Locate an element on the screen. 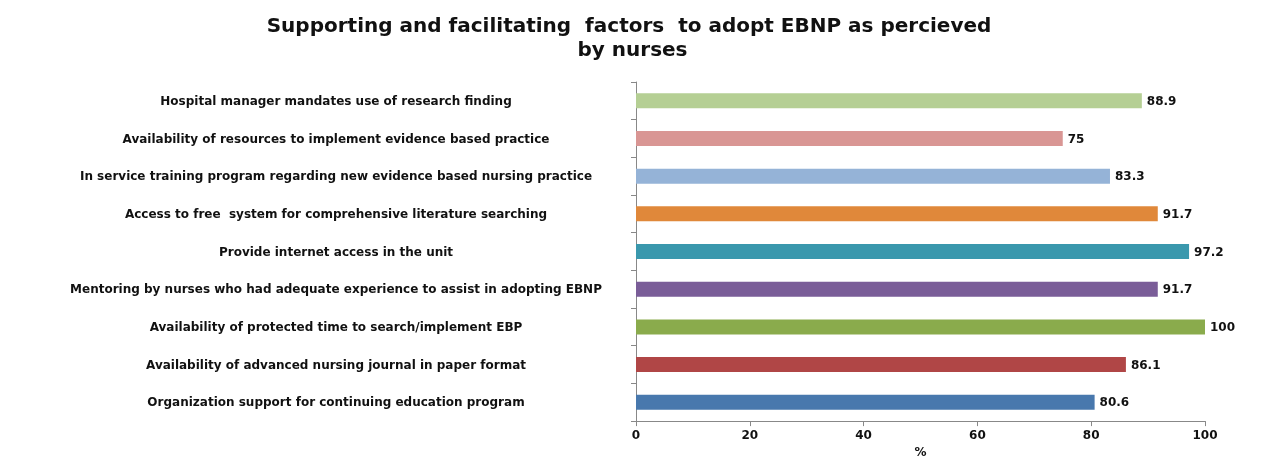 The width and height of the screenshot is (1265, 463). y-tick-label: Availability of resources to implement evidence based practice is located at coordinates (336, 138).